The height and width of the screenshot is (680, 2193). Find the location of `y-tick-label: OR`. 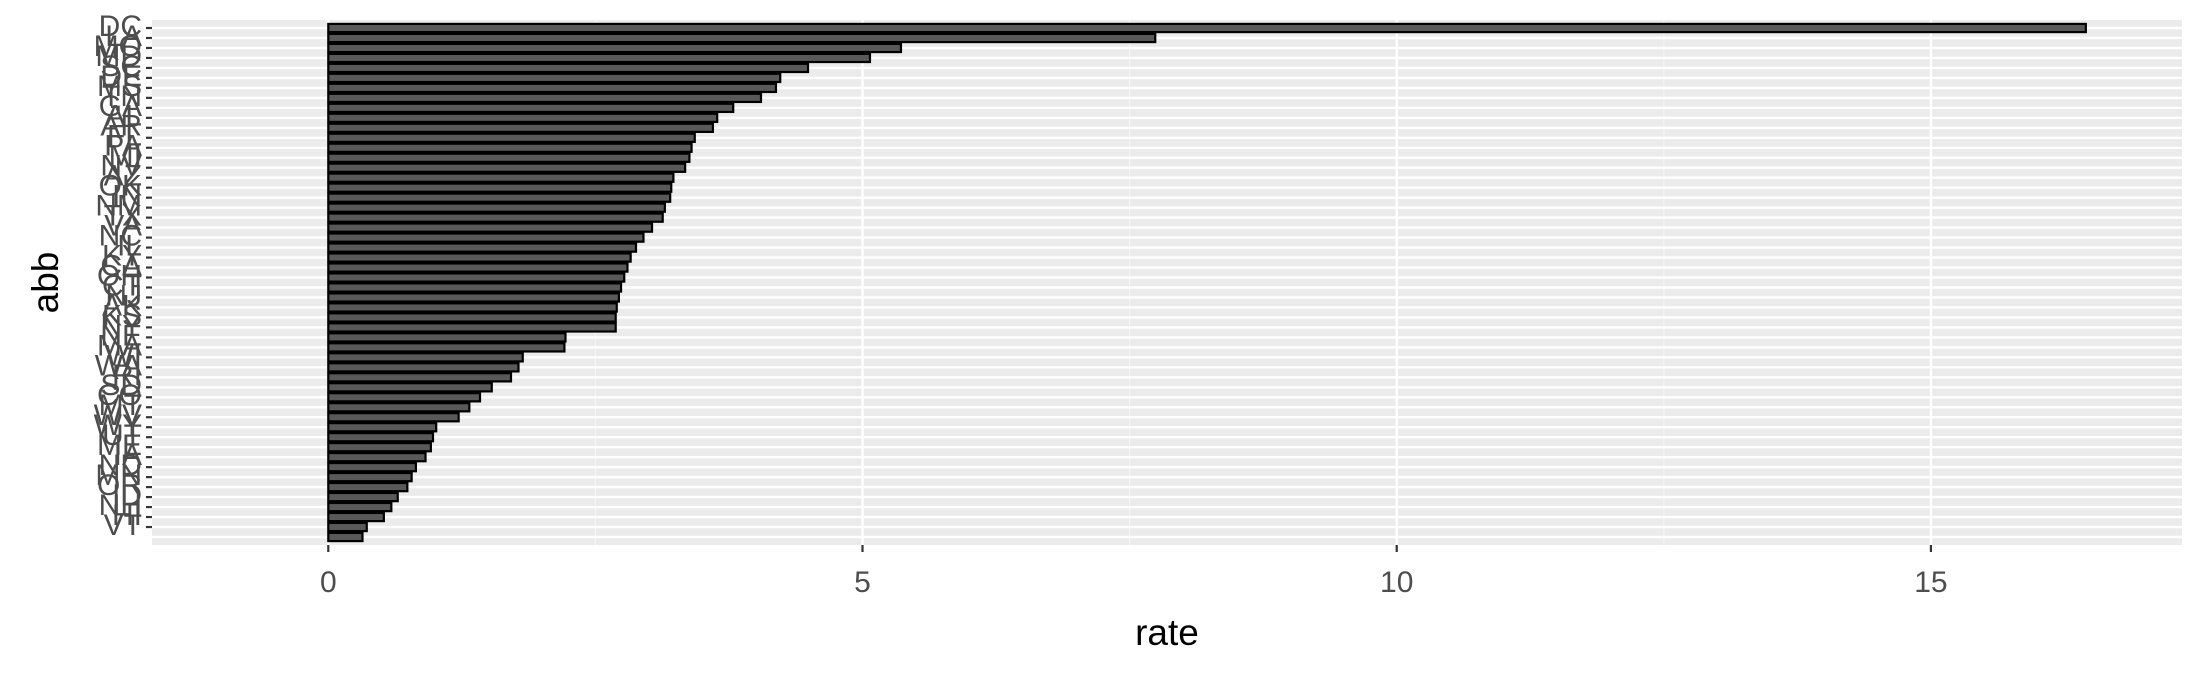

y-tick-label: OR is located at coordinates (119, 485).